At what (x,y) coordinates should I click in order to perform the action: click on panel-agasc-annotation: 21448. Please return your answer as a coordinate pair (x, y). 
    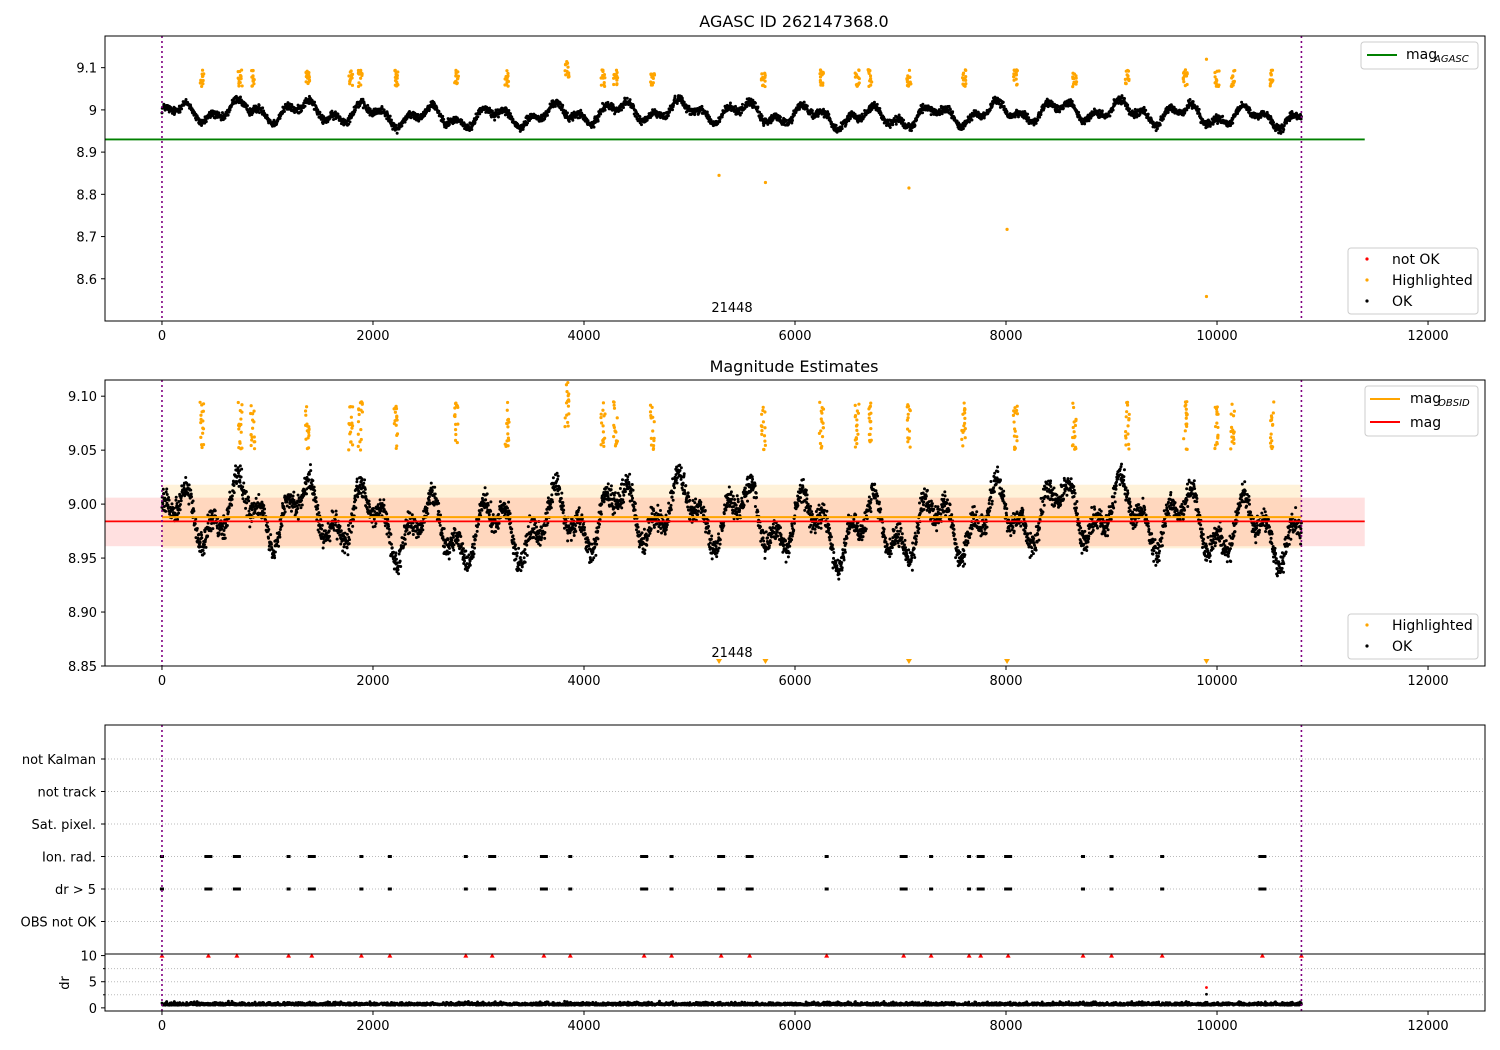
    Looking at the image, I should click on (731, 308).